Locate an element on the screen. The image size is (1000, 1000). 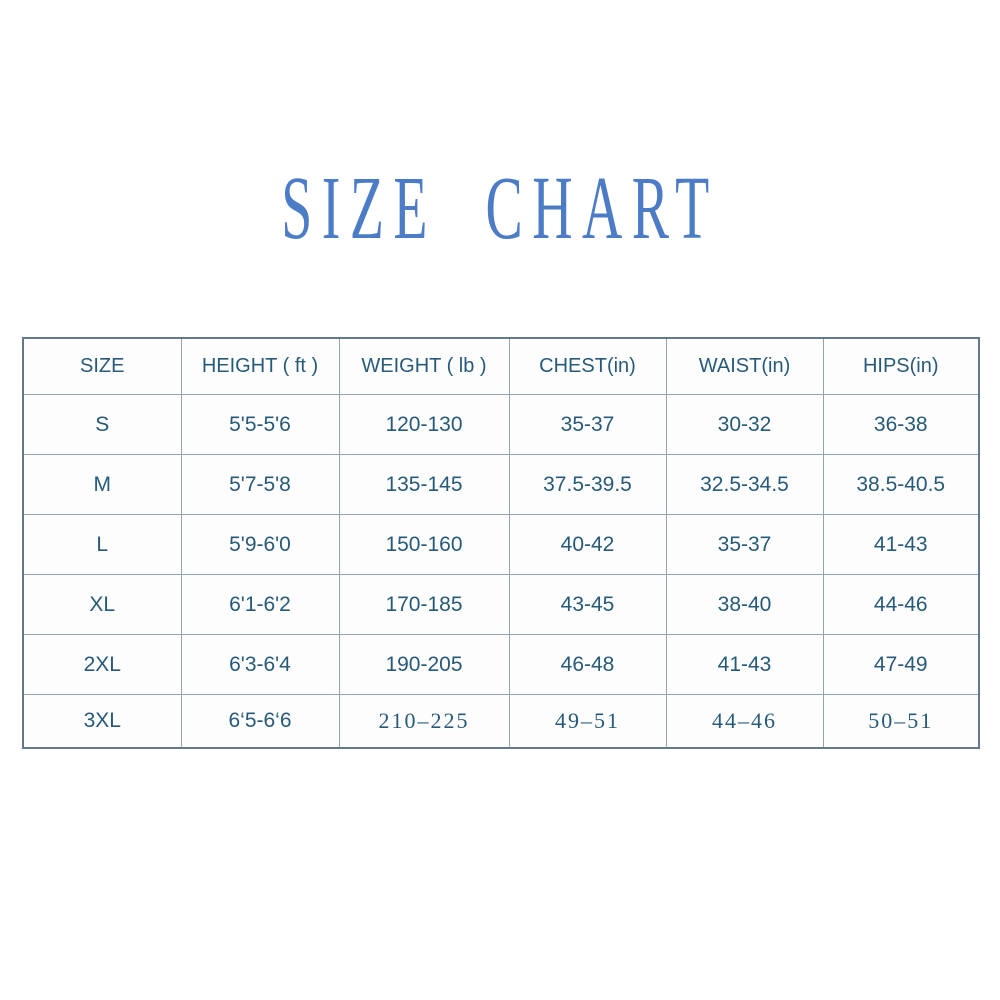
table-row-2xl: 2XL 6'3-6'4 190-205 46-48 41-43 47-49 is located at coordinates (501, 664).